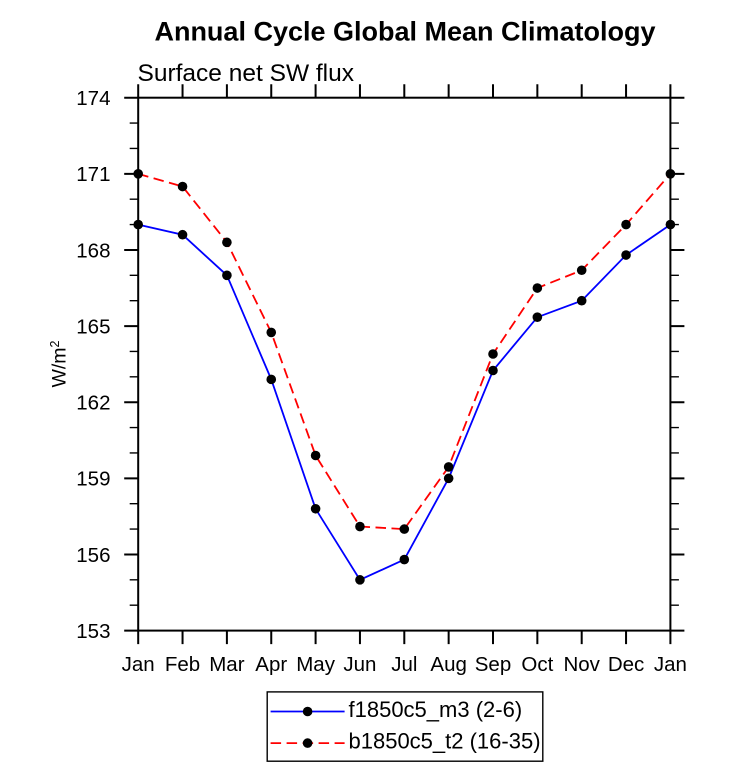  What do you see at coordinates (59, 363) in the screenshot?
I see `svg-text: W/m2` at bounding box center [59, 363].